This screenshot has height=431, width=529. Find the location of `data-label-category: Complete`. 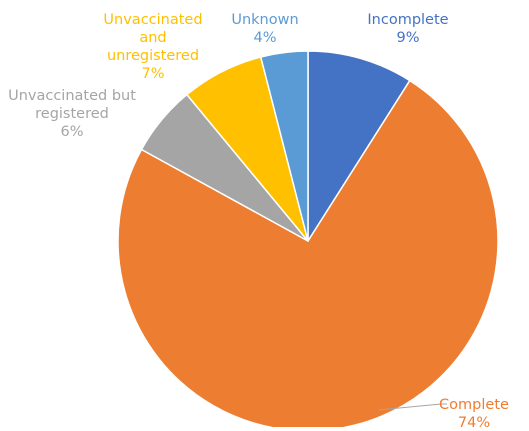

data-label-category: Complete is located at coordinates (474, 405).